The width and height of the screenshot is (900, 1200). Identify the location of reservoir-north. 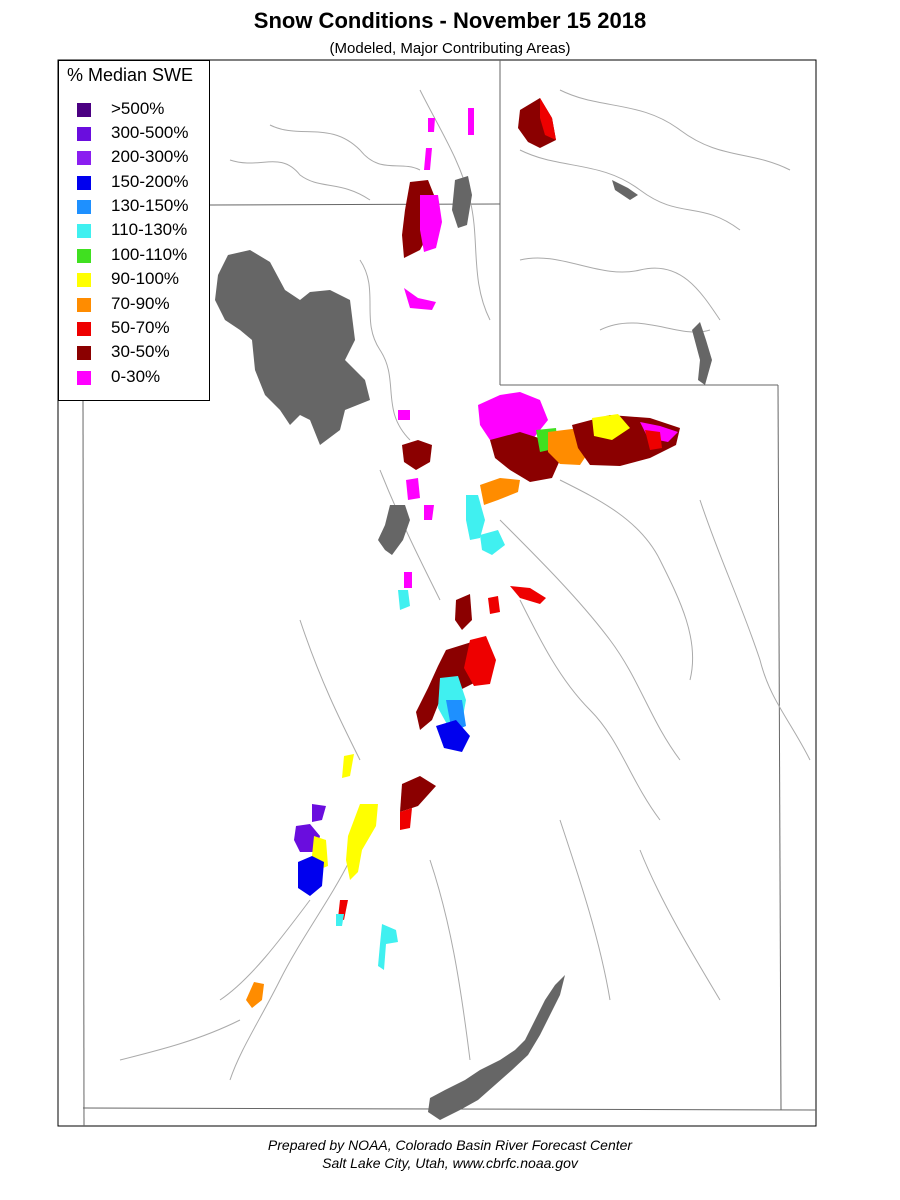
(625, 190).